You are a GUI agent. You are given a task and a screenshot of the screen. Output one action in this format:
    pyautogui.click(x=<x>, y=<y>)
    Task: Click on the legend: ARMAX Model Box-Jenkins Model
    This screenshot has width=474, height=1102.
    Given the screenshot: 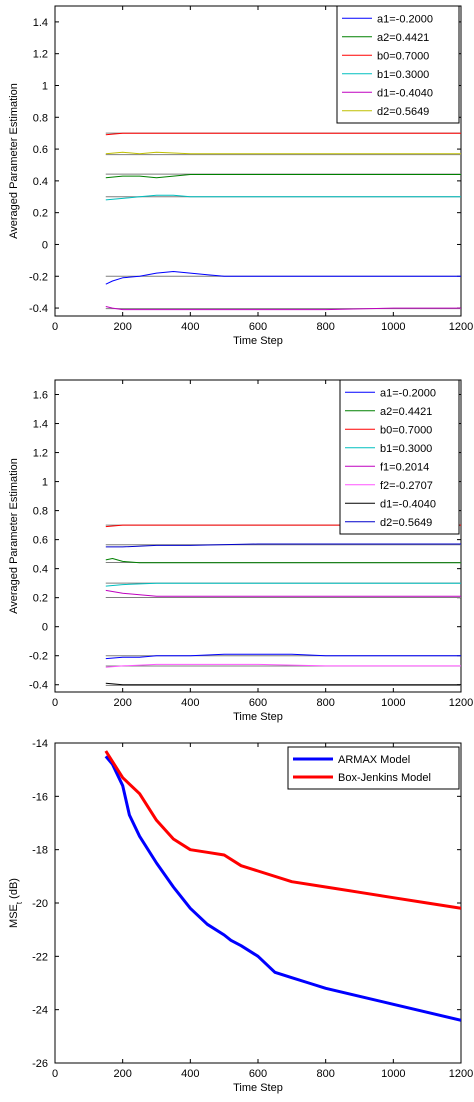 What is the action you would take?
    pyautogui.click(x=373, y=768)
    